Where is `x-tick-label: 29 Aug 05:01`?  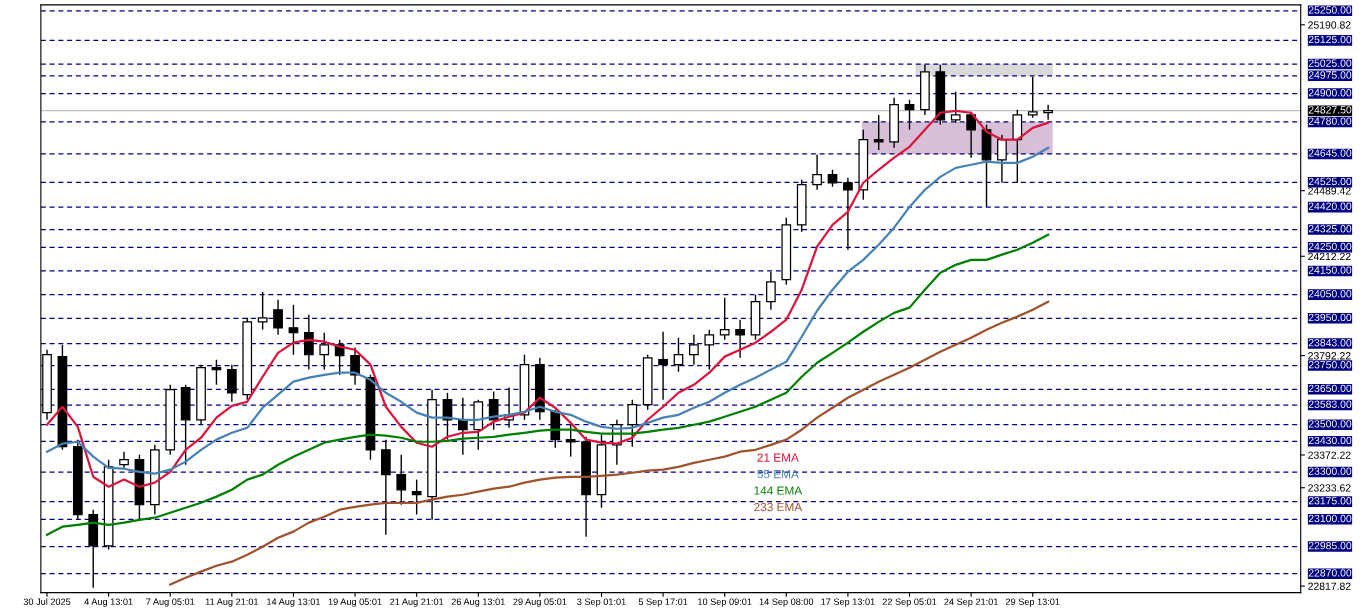
x-tick-label: 29 Aug 05:01 is located at coordinates (540, 602).